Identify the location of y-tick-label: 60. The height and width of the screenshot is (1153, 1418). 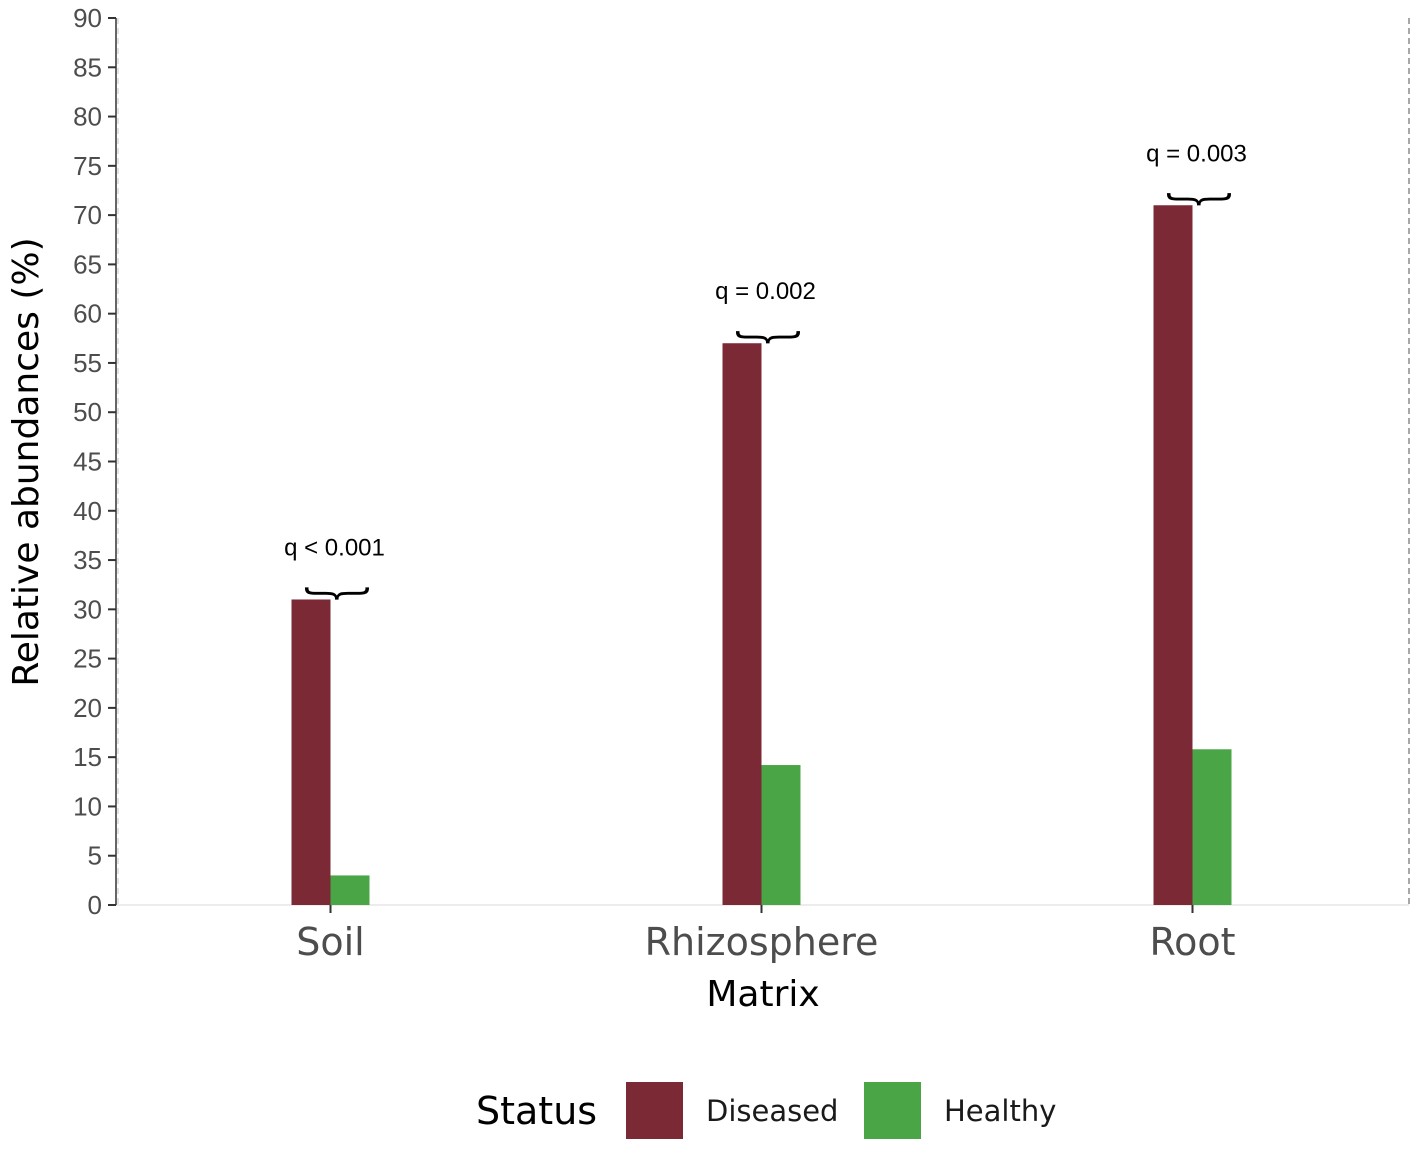
(87, 314).